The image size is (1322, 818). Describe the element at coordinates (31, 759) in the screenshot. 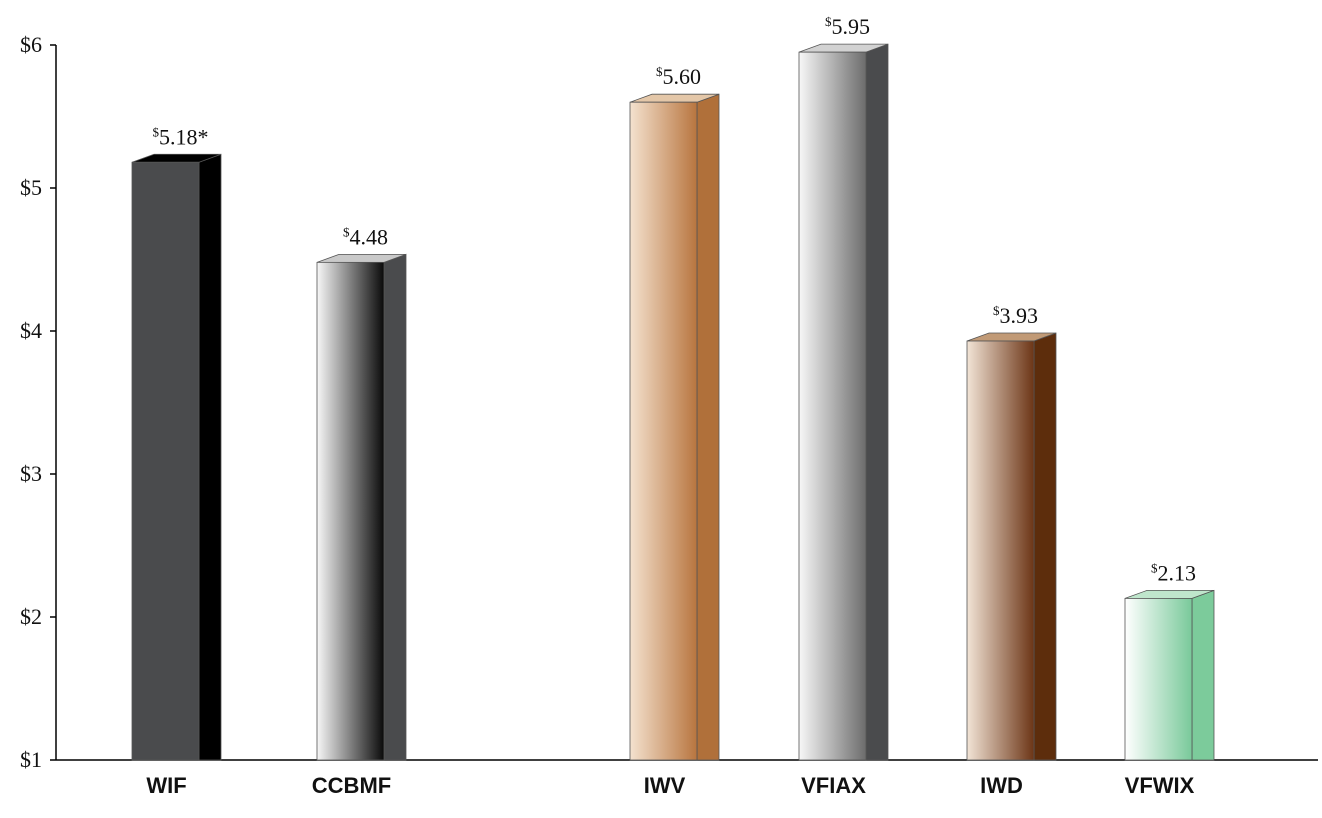

I see `y-tick-label: $1` at that location.